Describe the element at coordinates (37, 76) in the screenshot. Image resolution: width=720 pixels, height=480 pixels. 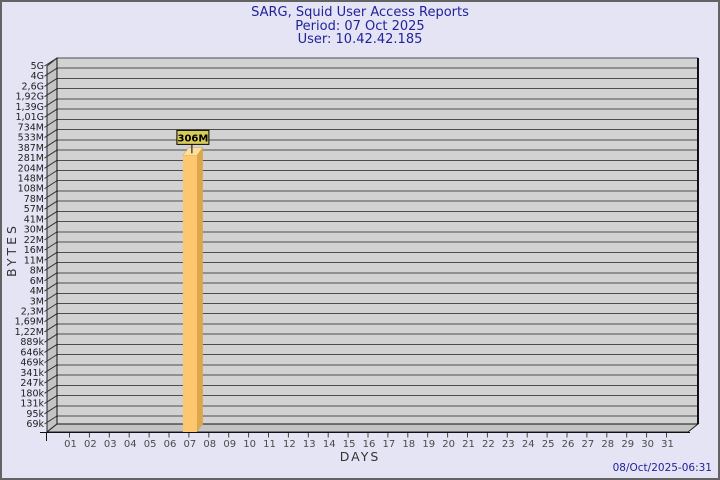
I see `y-tick-label: 4G` at that location.